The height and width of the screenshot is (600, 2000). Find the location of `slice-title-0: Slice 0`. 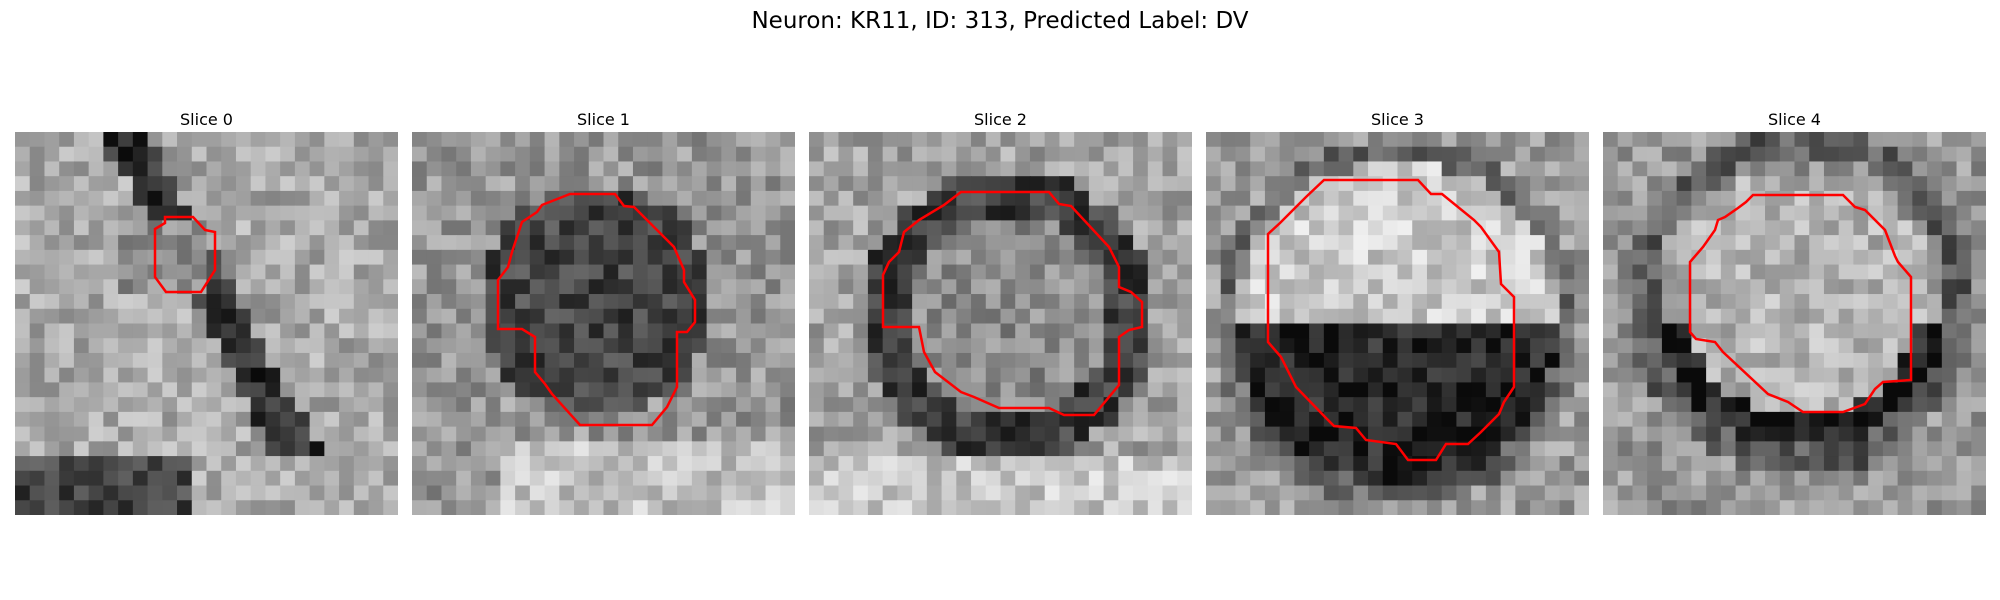

slice-title-0: Slice 0 is located at coordinates (206, 119).